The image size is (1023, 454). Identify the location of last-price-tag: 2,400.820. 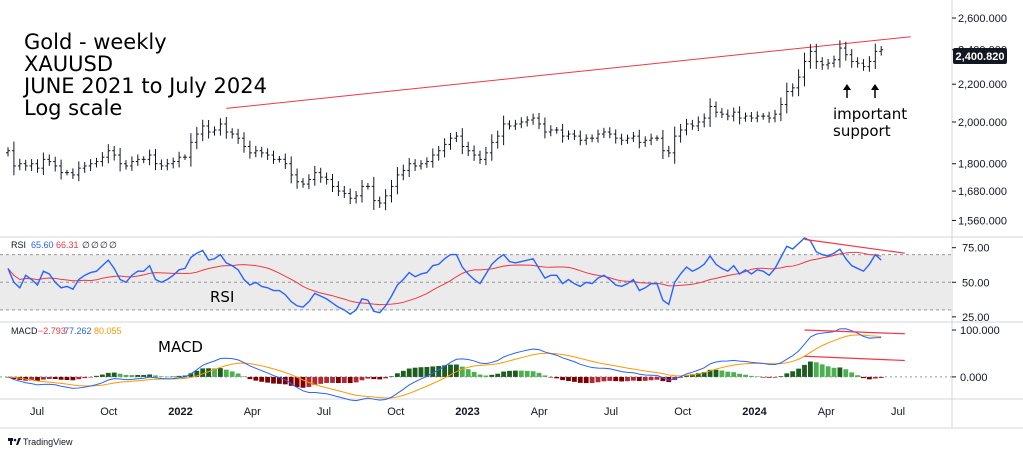
(980, 56).